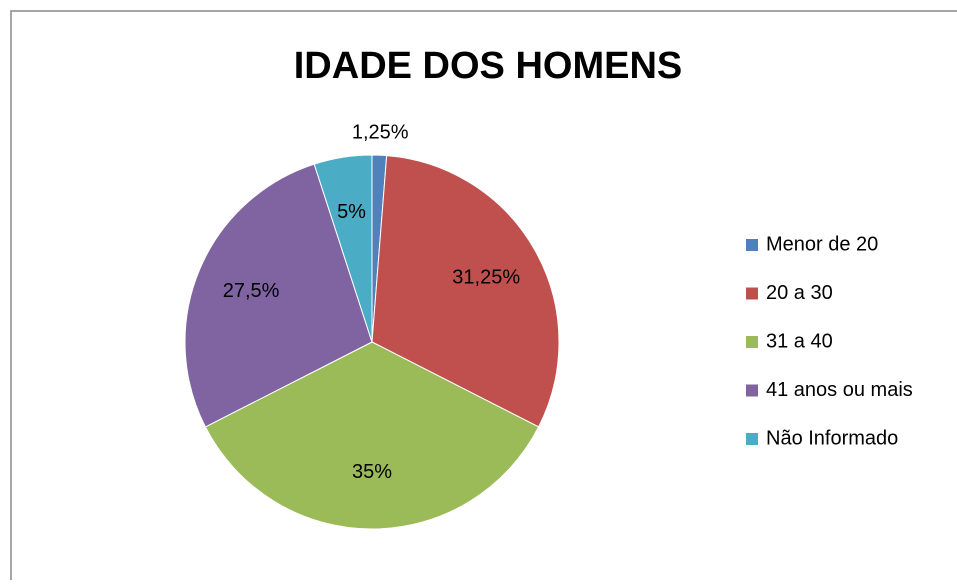 The height and width of the screenshot is (585, 957). I want to click on legend-label: 20 a 30, so click(799, 293).